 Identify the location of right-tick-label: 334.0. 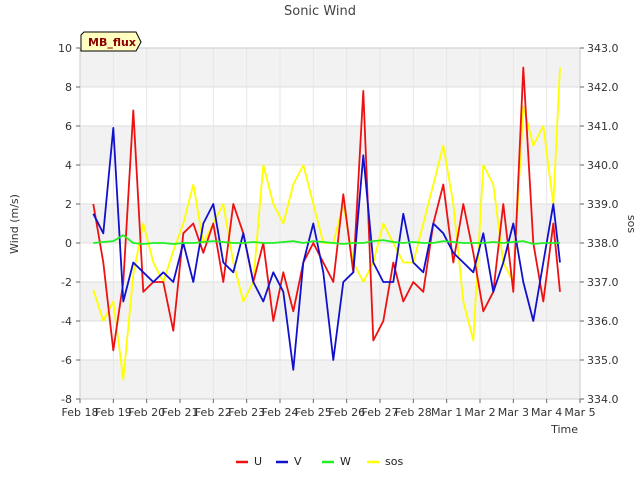
(603, 399).